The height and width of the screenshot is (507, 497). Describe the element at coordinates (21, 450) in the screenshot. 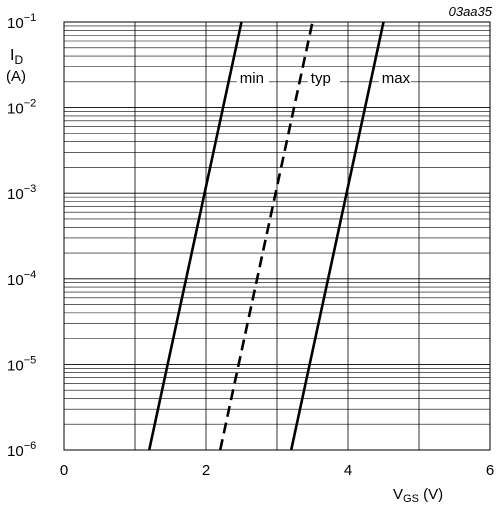

I see `y-tick-label: 10⁻⁶` at that location.